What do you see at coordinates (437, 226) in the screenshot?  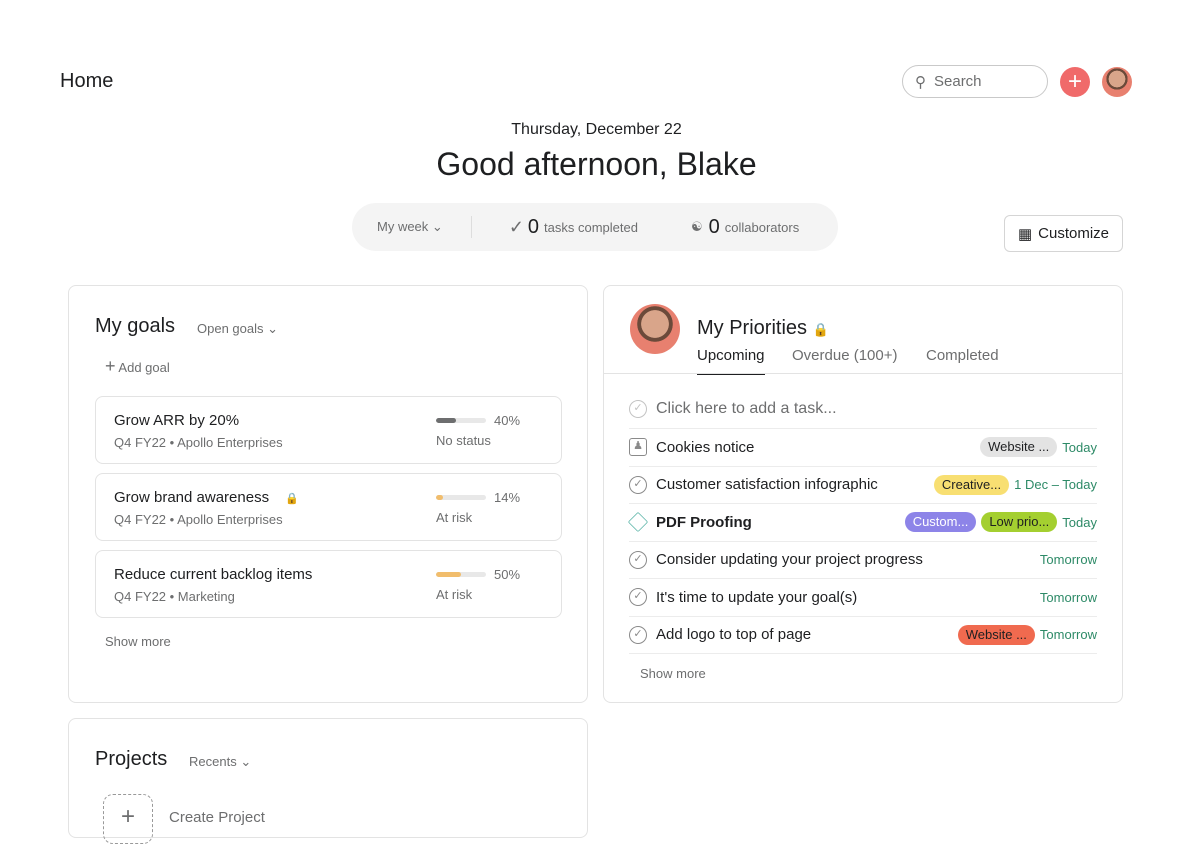 I see `chevron-down-icon: ⌄` at bounding box center [437, 226].